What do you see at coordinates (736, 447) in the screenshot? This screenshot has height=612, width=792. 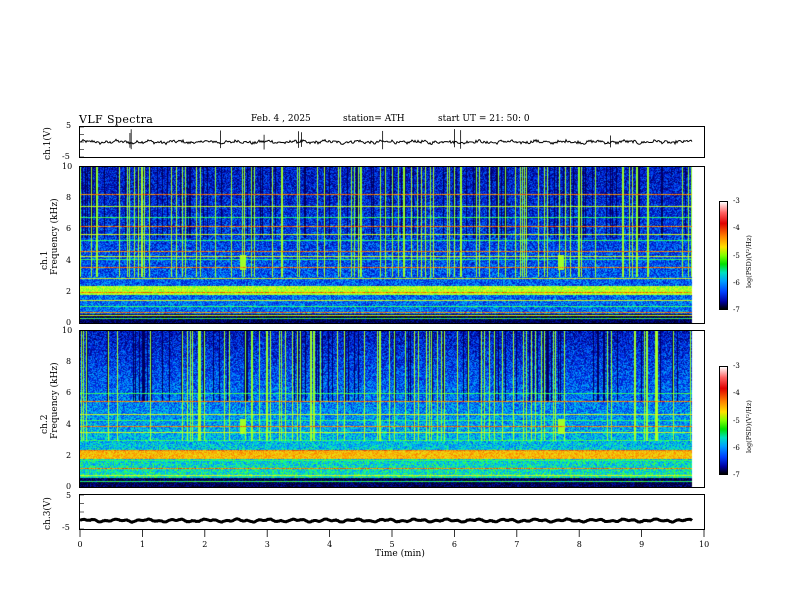 I see `colorbar-2-tick-3: -6` at bounding box center [736, 447].